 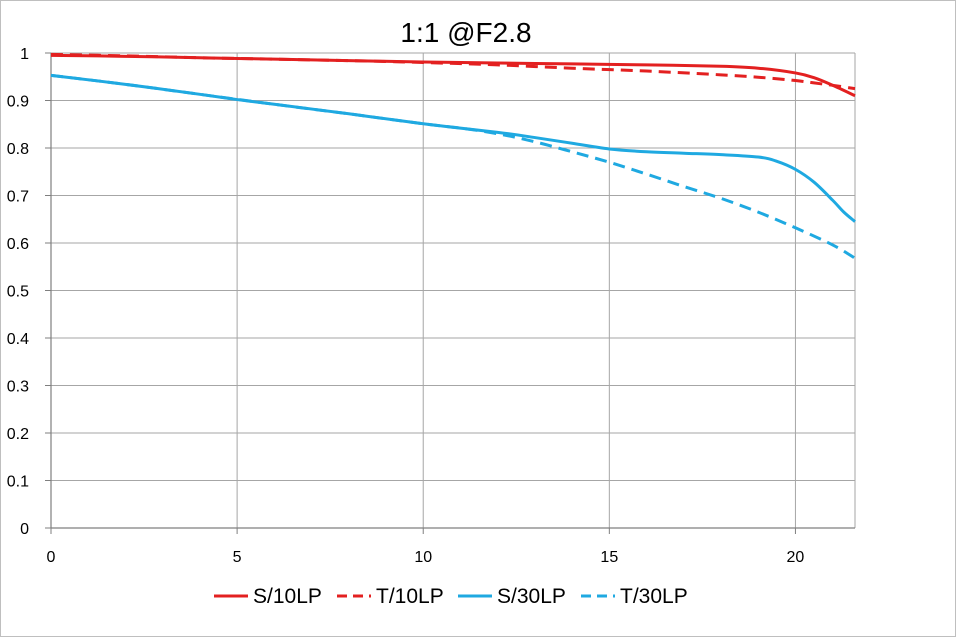 I want to click on legend-label: T/10LP, so click(x=410, y=596).